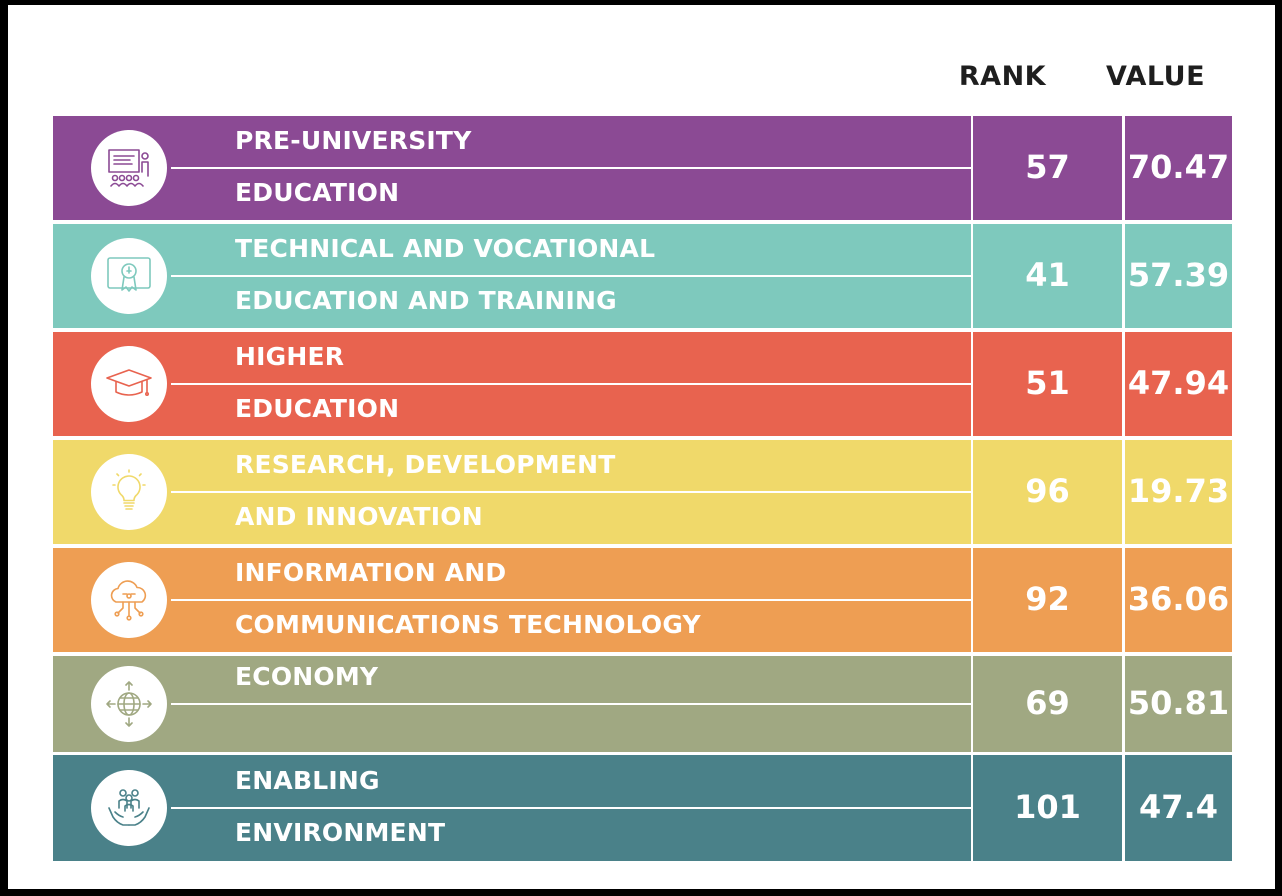 Image resolution: width=1282 pixels, height=896 pixels. I want to click on score-value: 57.39, so click(1178, 275).